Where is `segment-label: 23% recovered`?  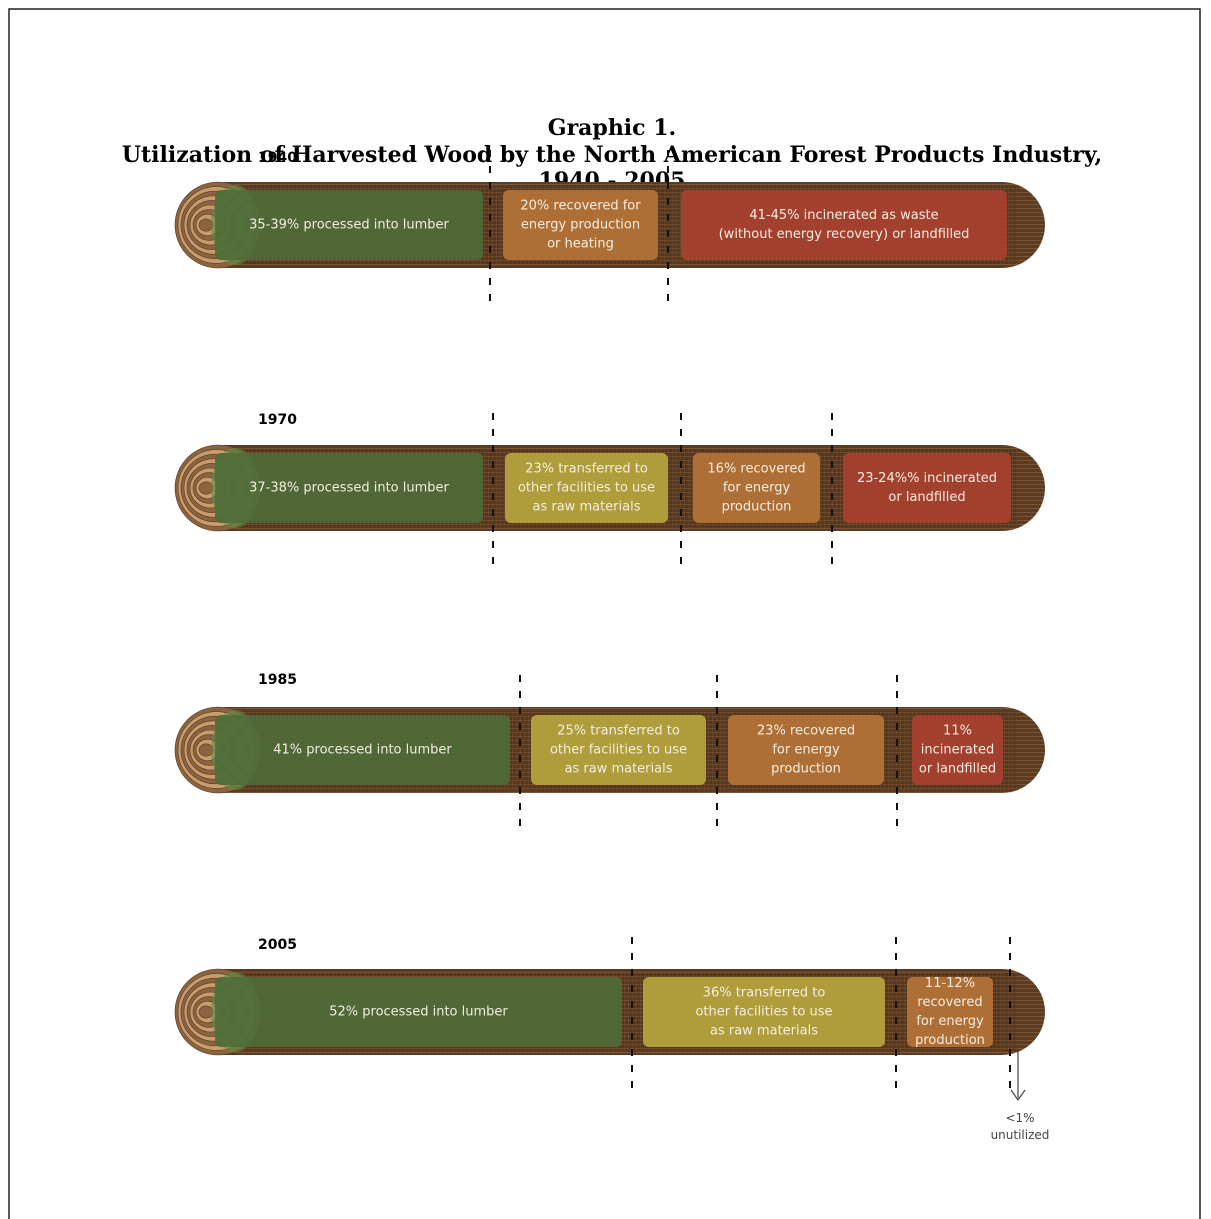
segment-label: 23% recovered is located at coordinates (806, 731).